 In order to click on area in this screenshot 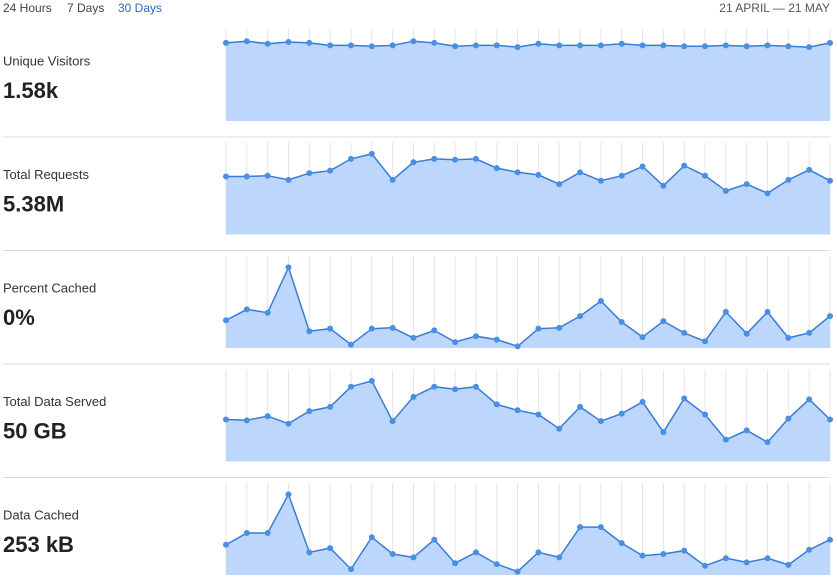, I will do `click(528, 421)`.